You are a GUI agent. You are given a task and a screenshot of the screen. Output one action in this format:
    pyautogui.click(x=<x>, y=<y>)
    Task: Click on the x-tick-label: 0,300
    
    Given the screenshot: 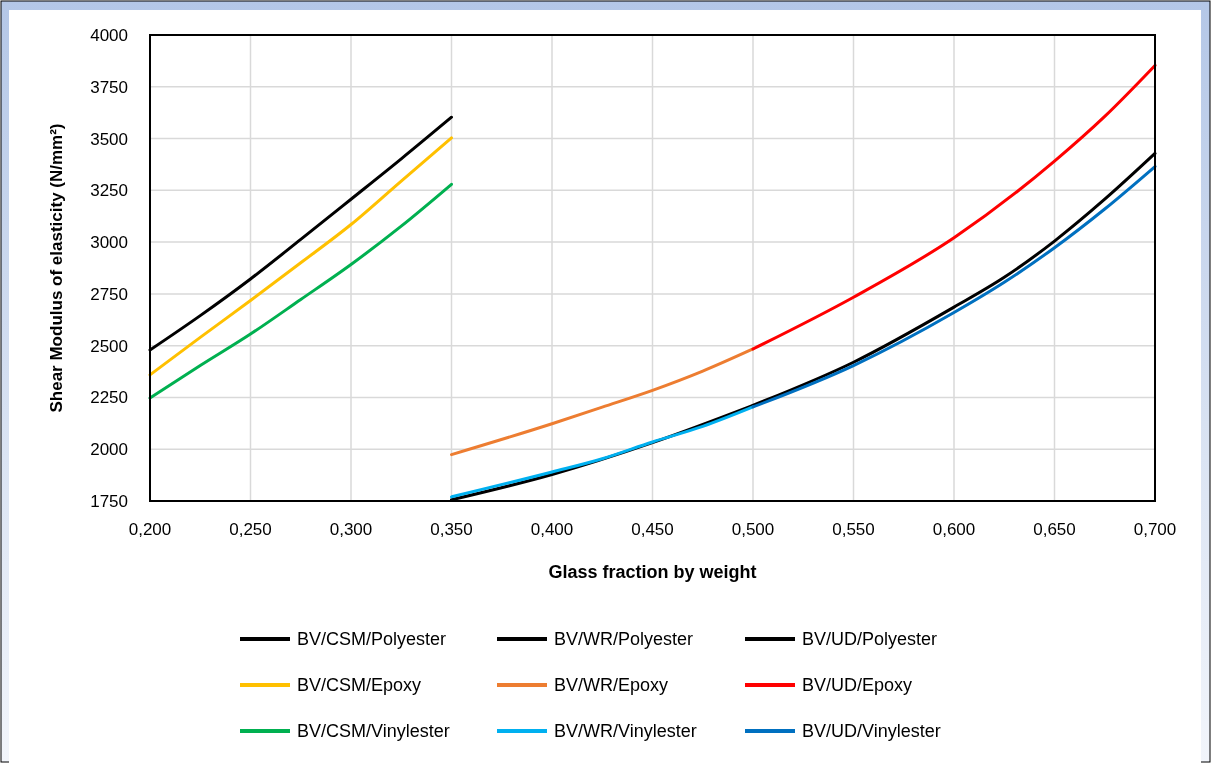 What is the action you would take?
    pyautogui.click(x=351, y=529)
    